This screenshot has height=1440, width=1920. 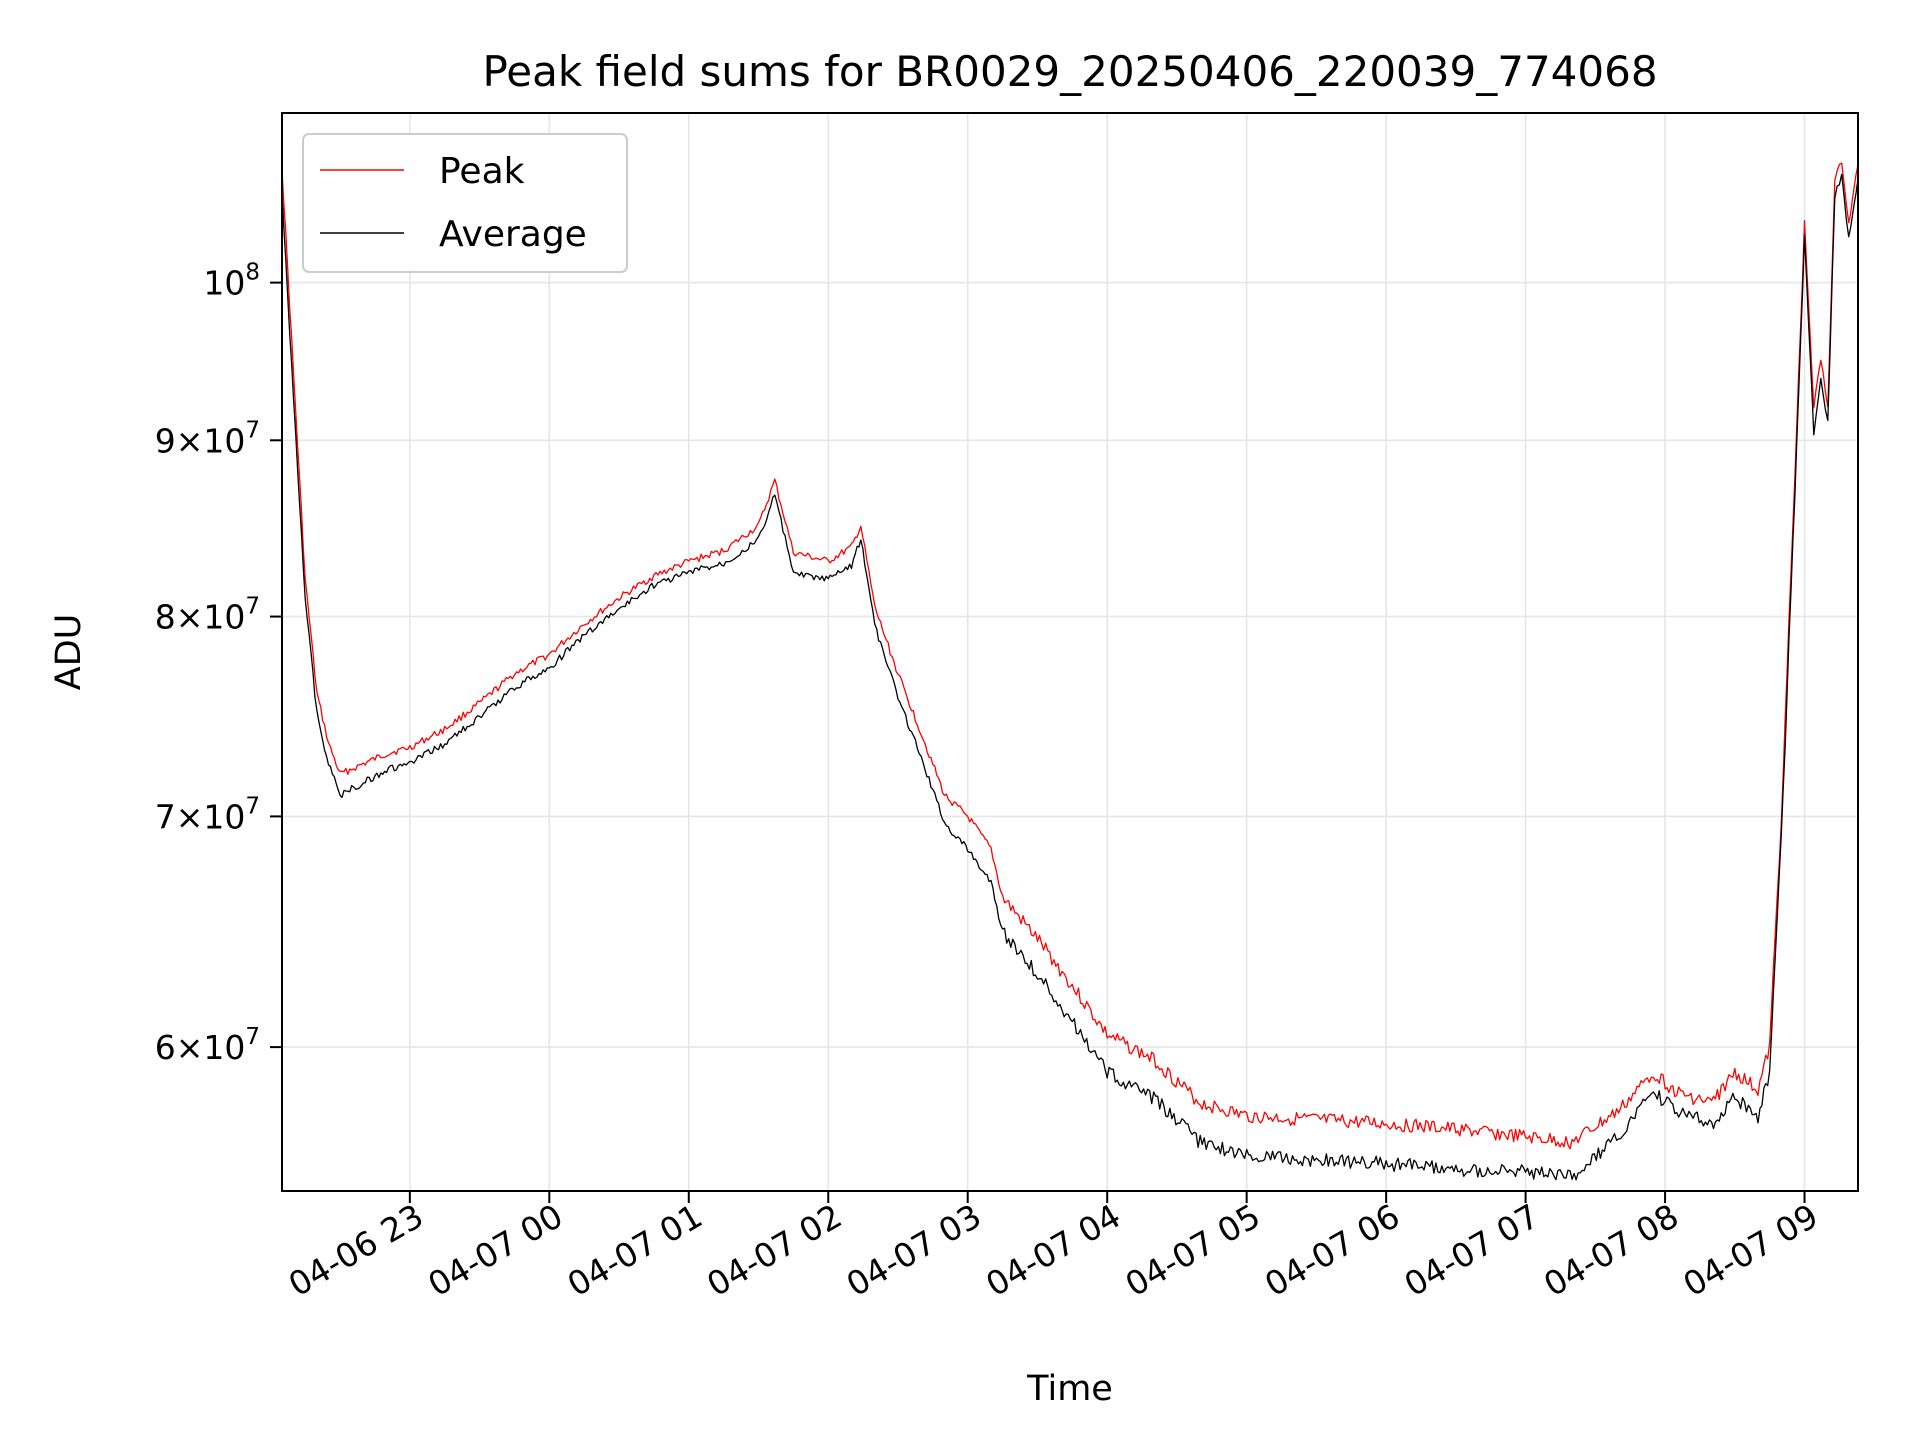 I want to click on legend-average-label: Average, so click(x=513, y=234).